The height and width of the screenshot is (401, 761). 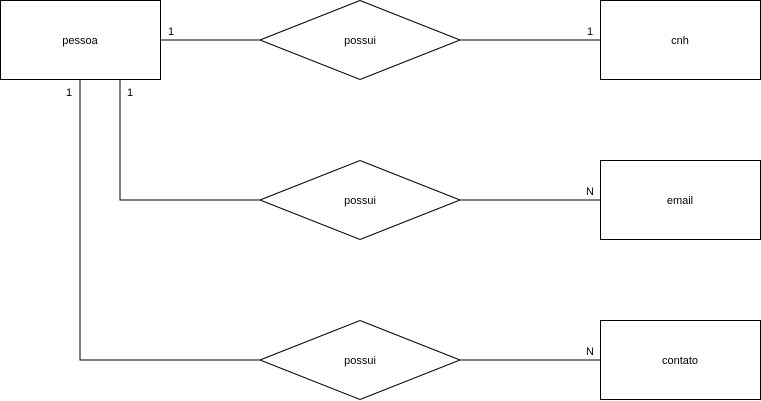 I want to click on cardinality-pessoa-email-right: N, so click(x=590, y=192).